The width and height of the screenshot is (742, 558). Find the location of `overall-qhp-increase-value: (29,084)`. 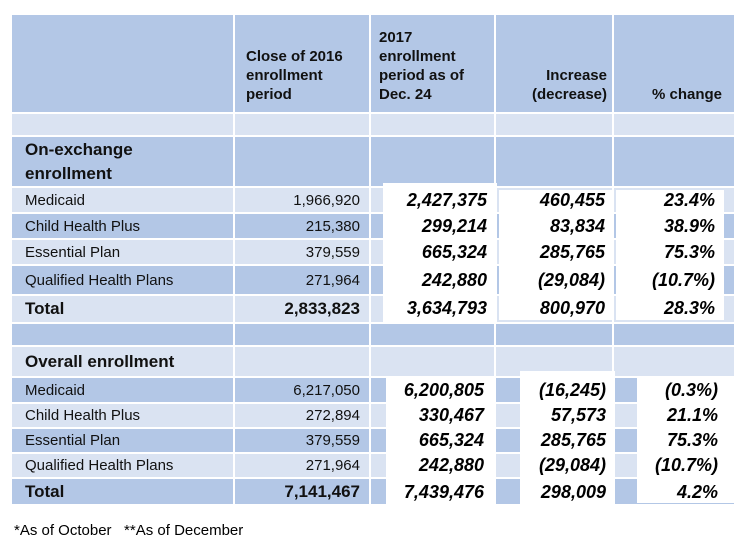

overall-qhp-increase-value: (29,084) is located at coordinates (572, 465).